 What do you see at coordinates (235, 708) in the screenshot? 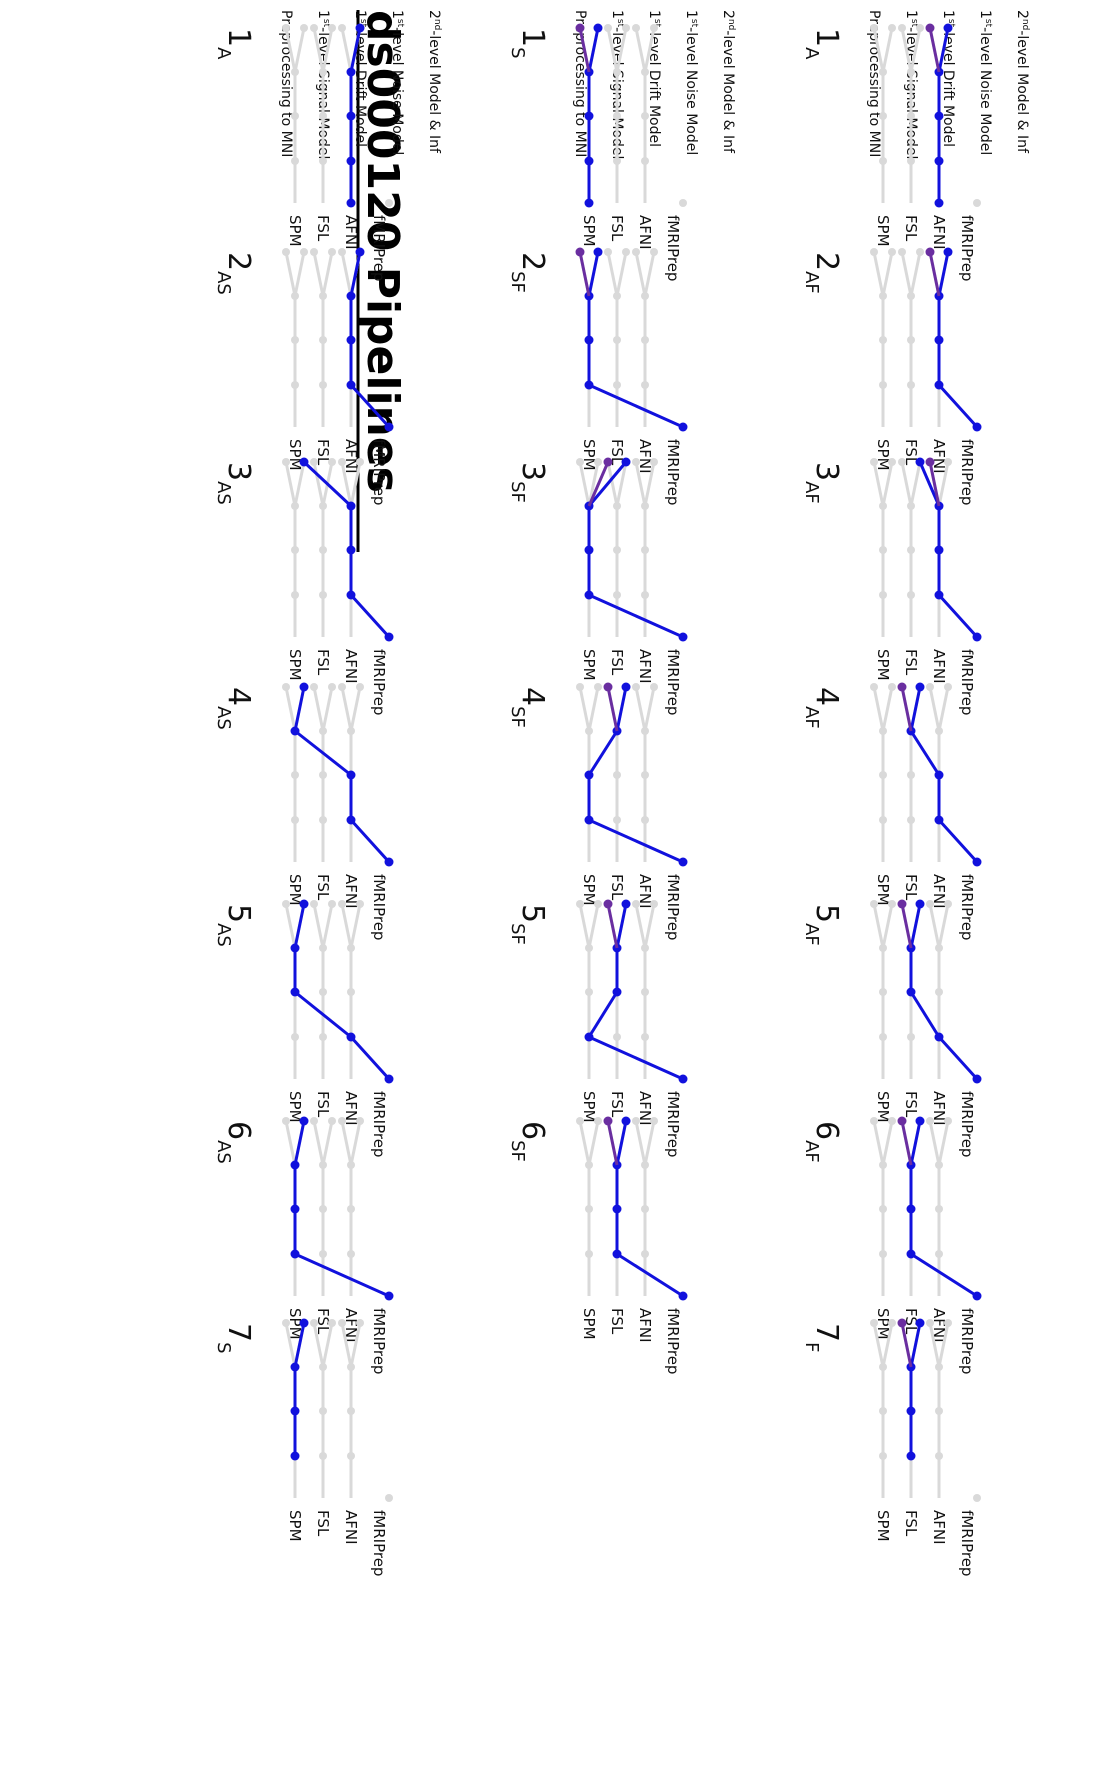
I see `panel-label: 4AS` at bounding box center [235, 708].